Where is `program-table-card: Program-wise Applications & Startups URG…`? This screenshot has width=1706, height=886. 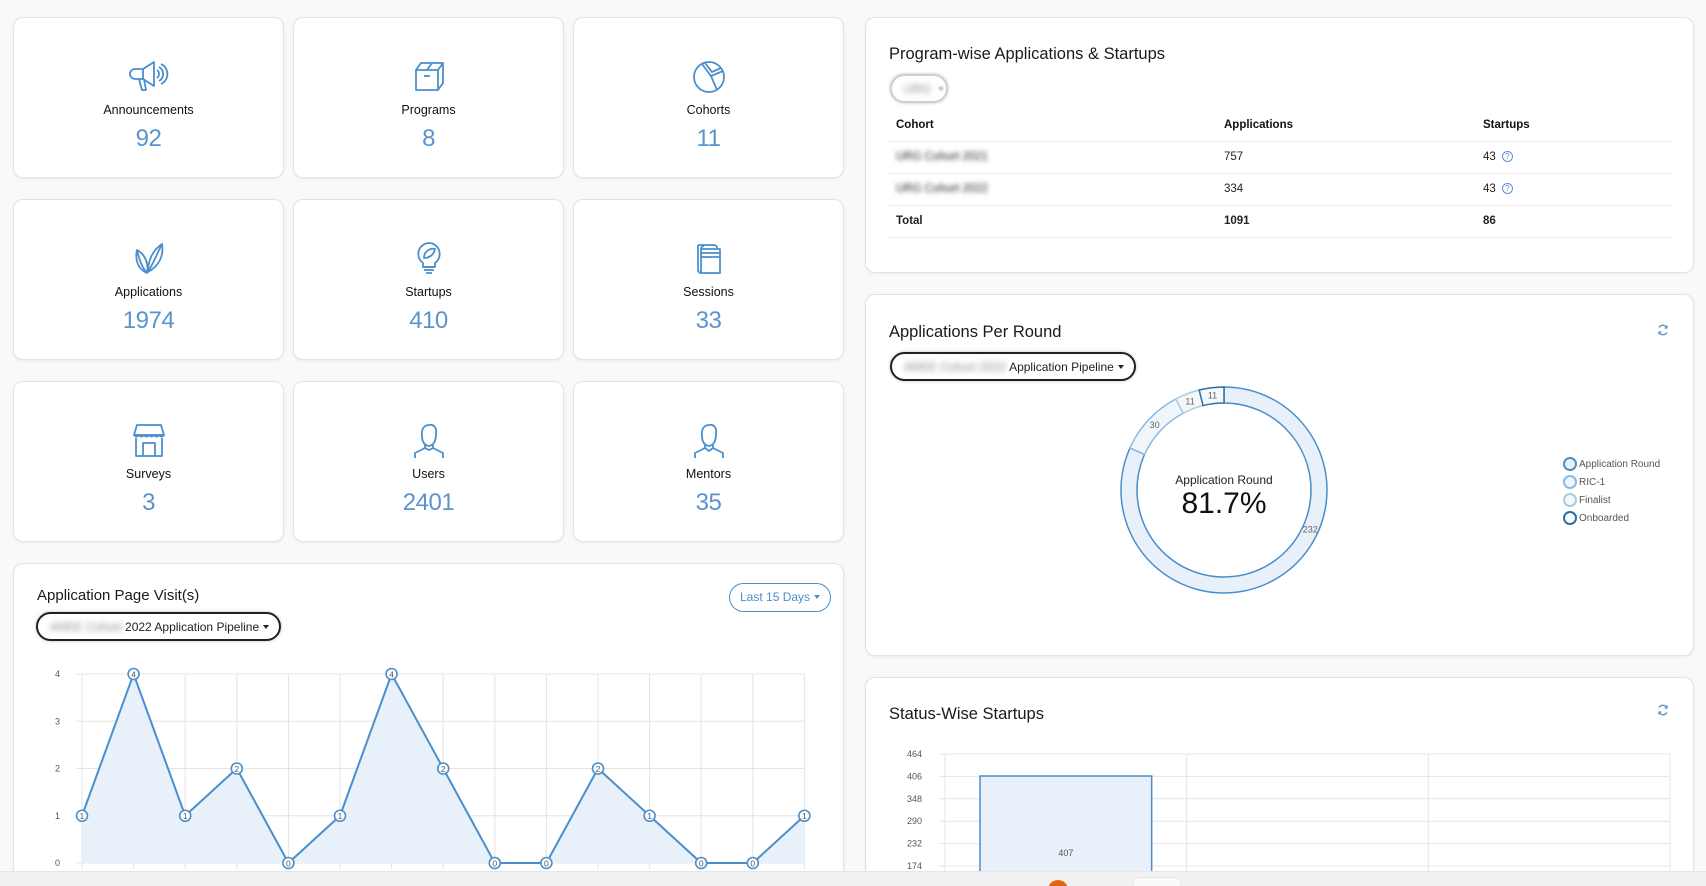
program-table-card: Program-wise Applications & Startups URG… is located at coordinates (1279, 145).